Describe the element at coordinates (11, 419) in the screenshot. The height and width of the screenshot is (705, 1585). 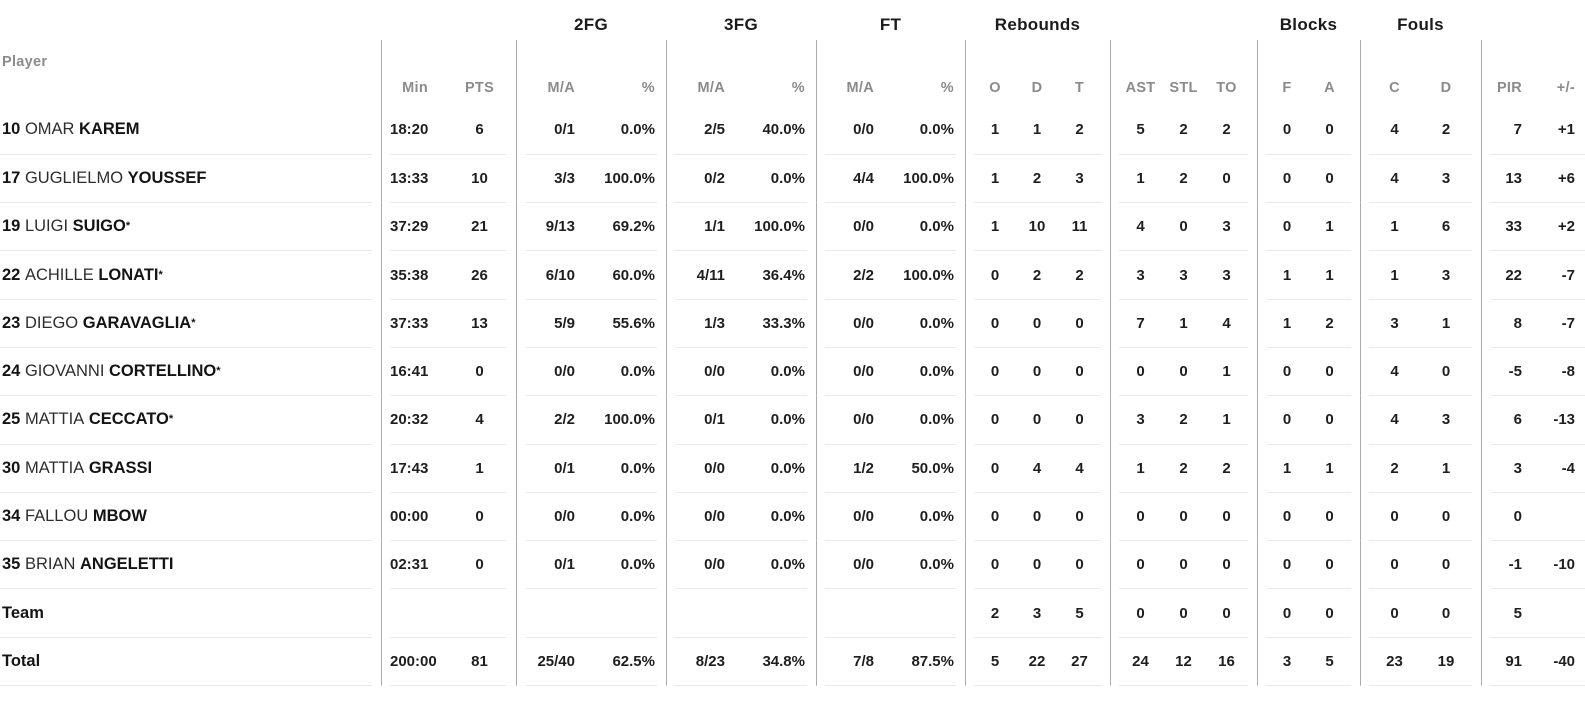
I see `player-number: 25` at that location.